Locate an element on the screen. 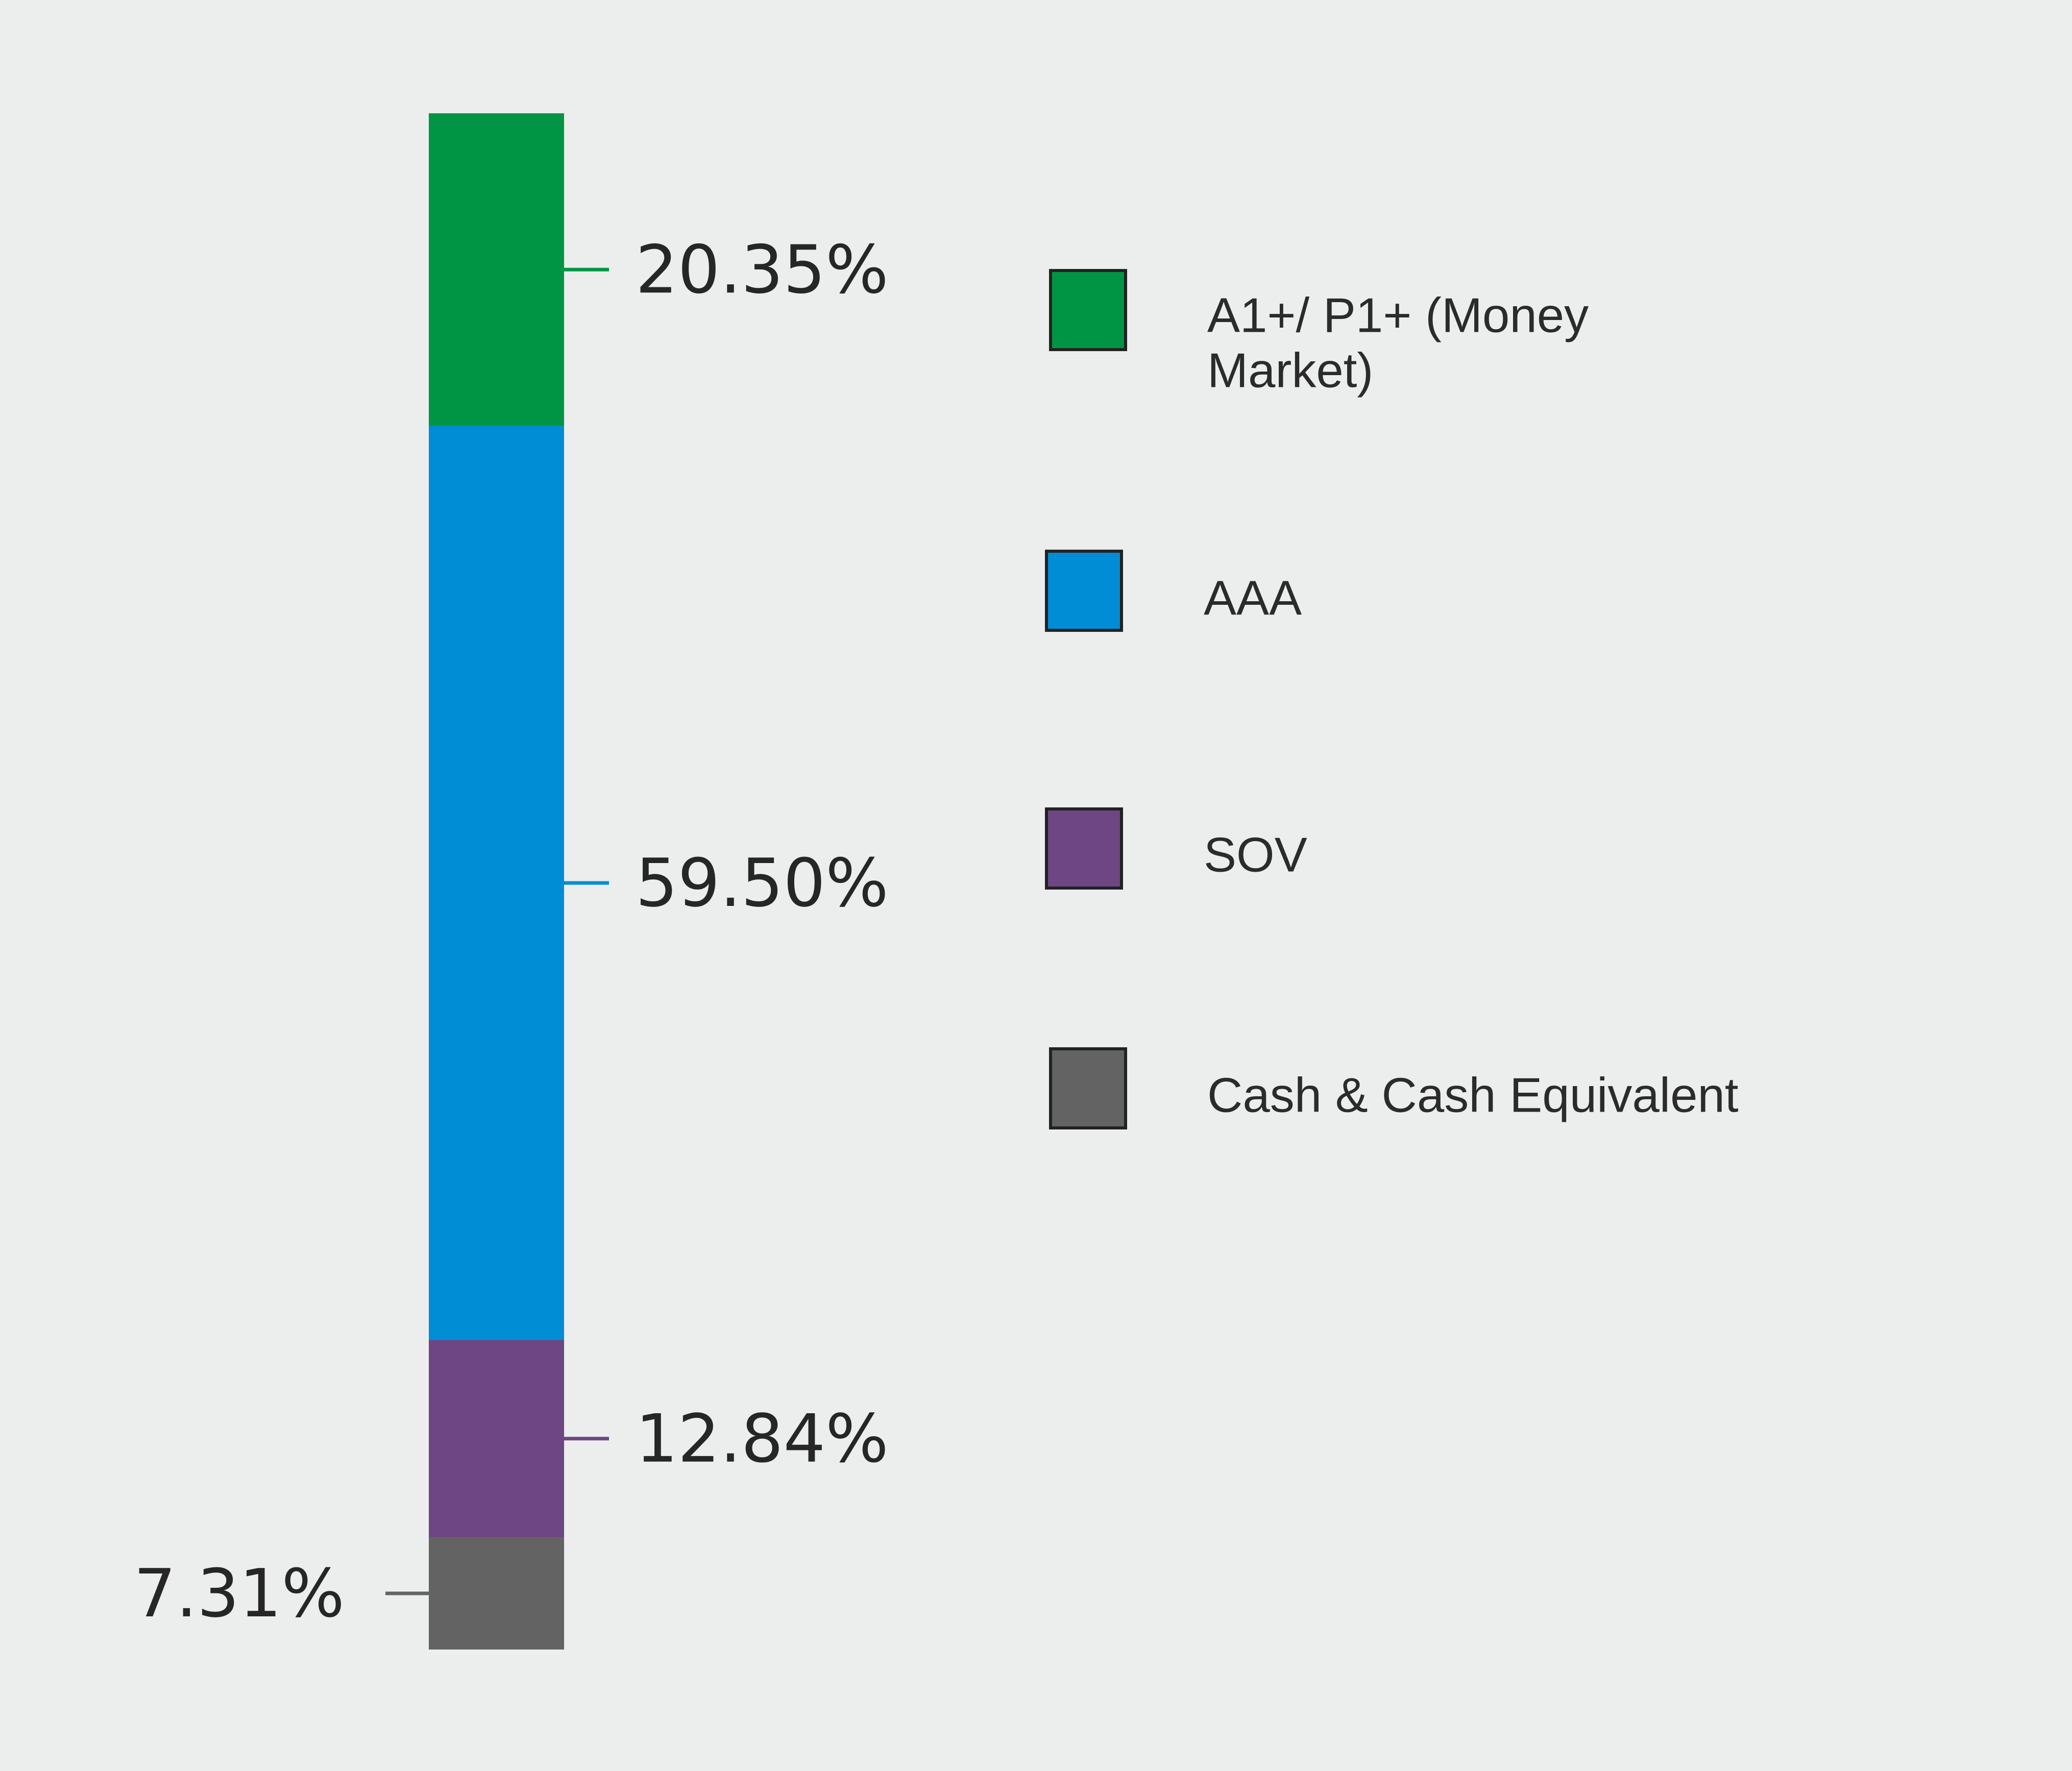 The height and width of the screenshot is (1771, 2072). data-label-cash-cash-equivalent: 7.31% is located at coordinates (239, 1593).